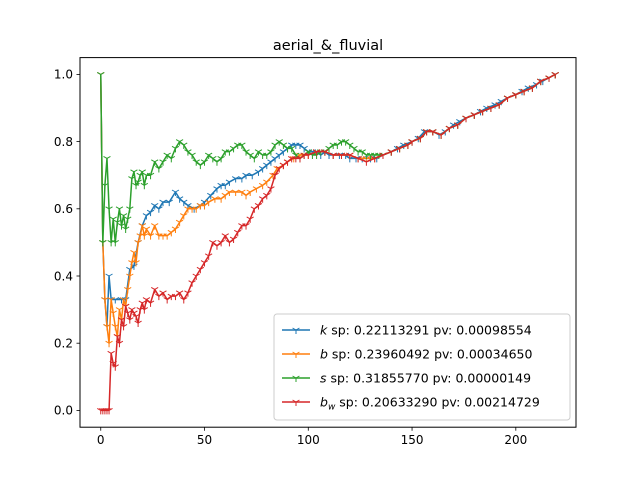 This screenshot has width=640, height=480. What do you see at coordinates (63, 142) in the screenshot?
I see `y-tick-label: 0.8` at bounding box center [63, 142].